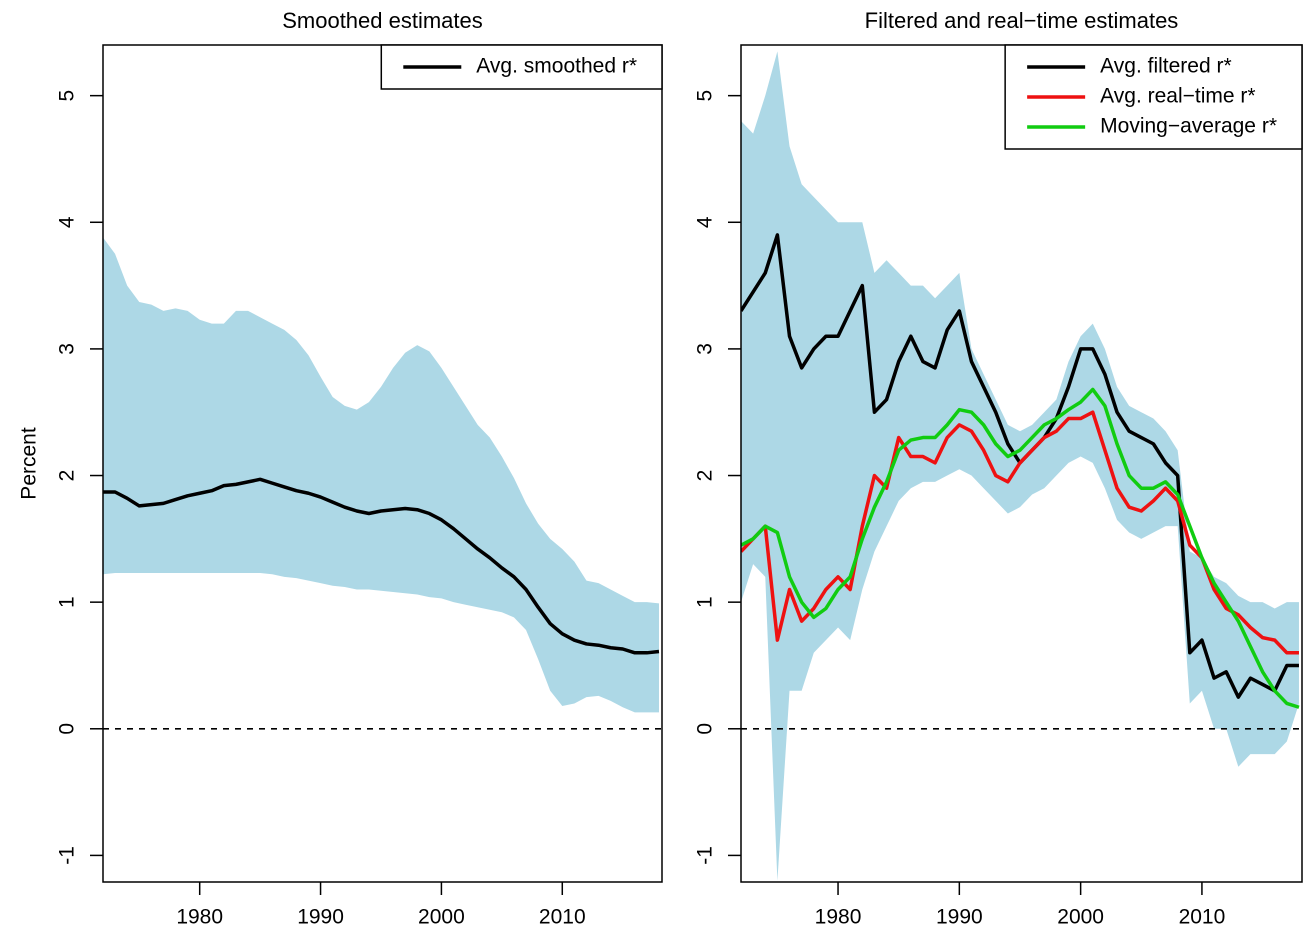  I want to click on legend-label: Avg. filtered r*, so click(1166, 66).